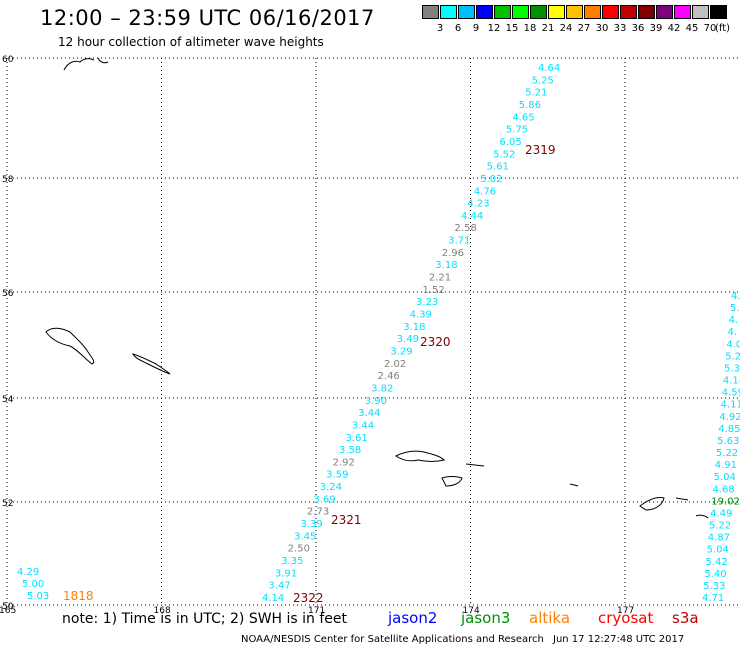 This screenshot has height=650, width=740. What do you see at coordinates (337, 475) in the screenshot?
I see `wave-height-value: 3.59` at bounding box center [337, 475].